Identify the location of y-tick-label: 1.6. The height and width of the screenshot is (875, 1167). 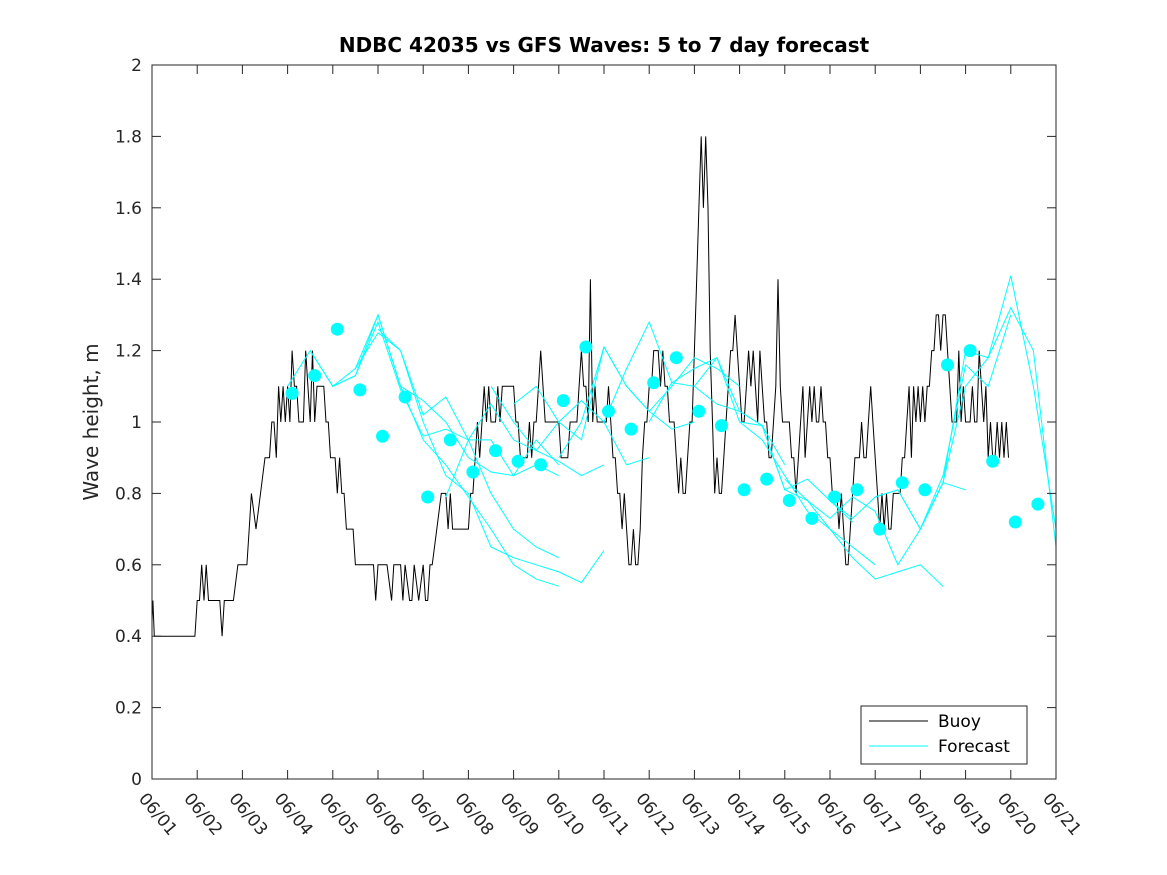
(128, 209).